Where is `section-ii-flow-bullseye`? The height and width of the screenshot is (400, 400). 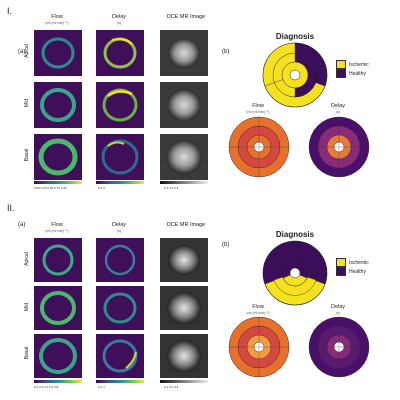 section-ii-flow-bullseye is located at coordinates (259, 347).